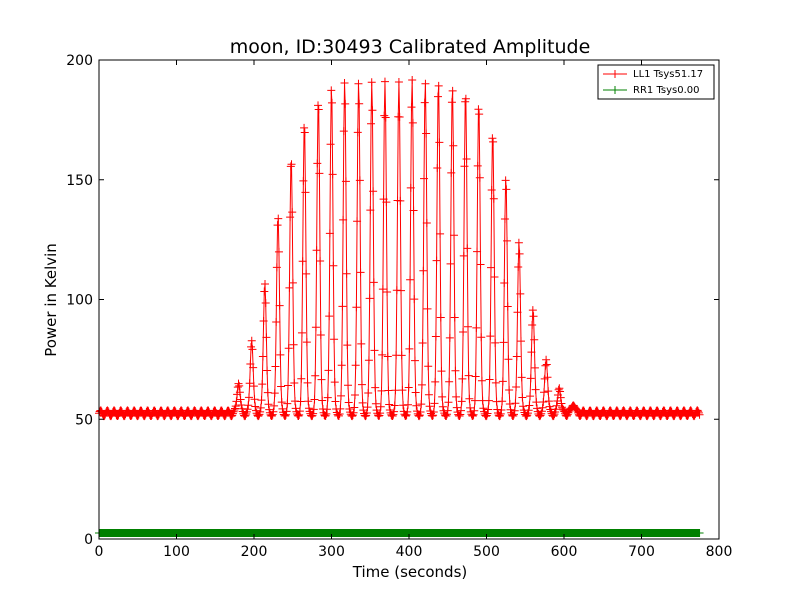 This screenshot has height=600, width=800. Describe the element at coordinates (719, 552) in the screenshot. I see `x-tick-label-8: 800` at that location.